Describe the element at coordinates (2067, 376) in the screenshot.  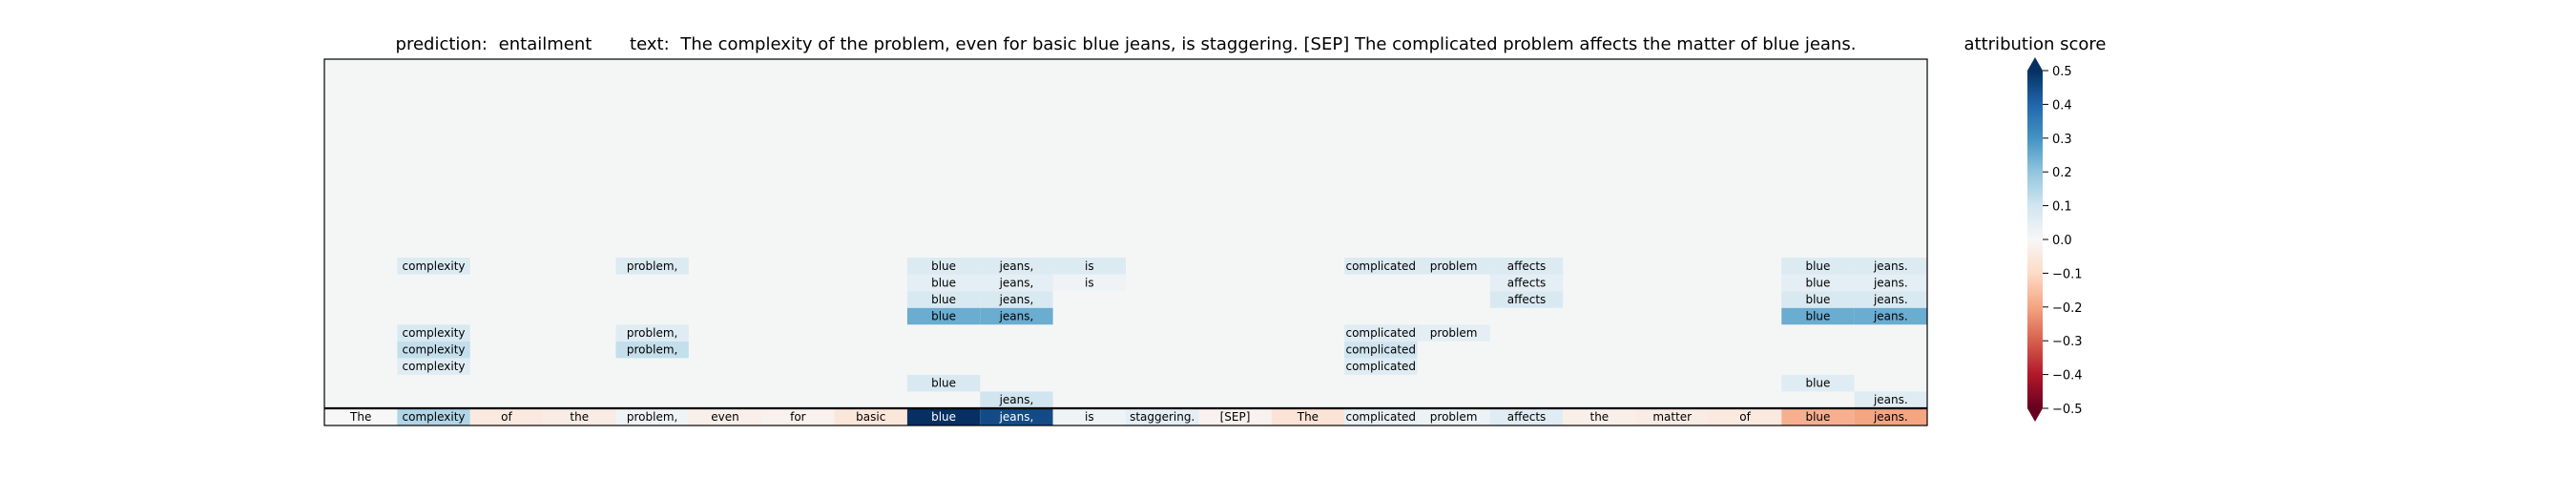
I see `colorbar-tick-label: −0.4` at that location.